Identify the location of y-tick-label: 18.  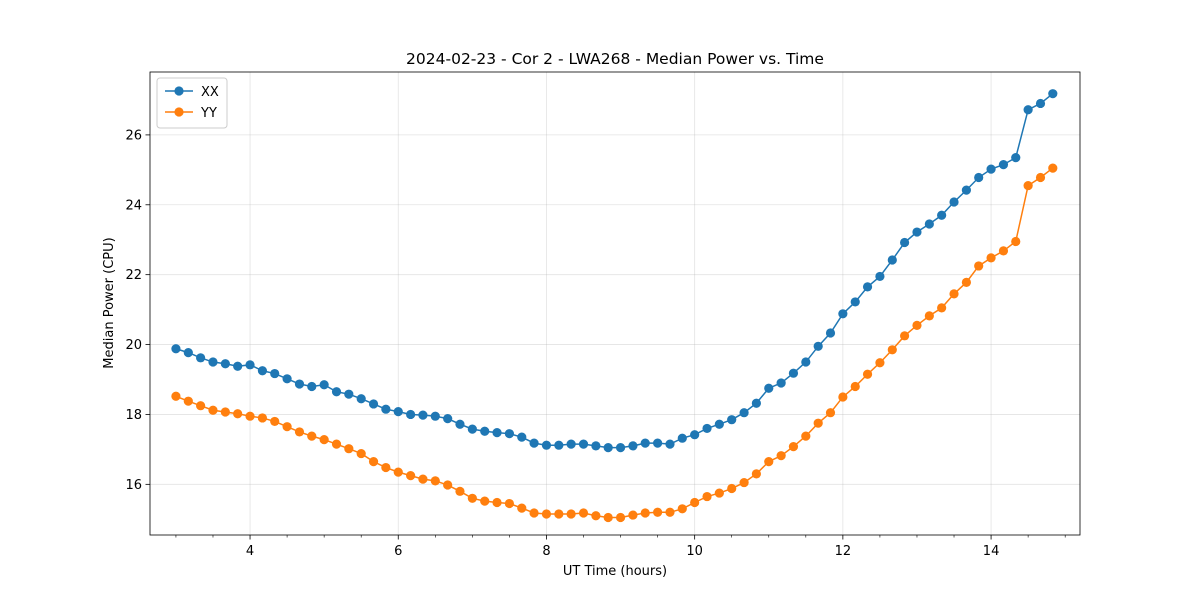
(133, 415).